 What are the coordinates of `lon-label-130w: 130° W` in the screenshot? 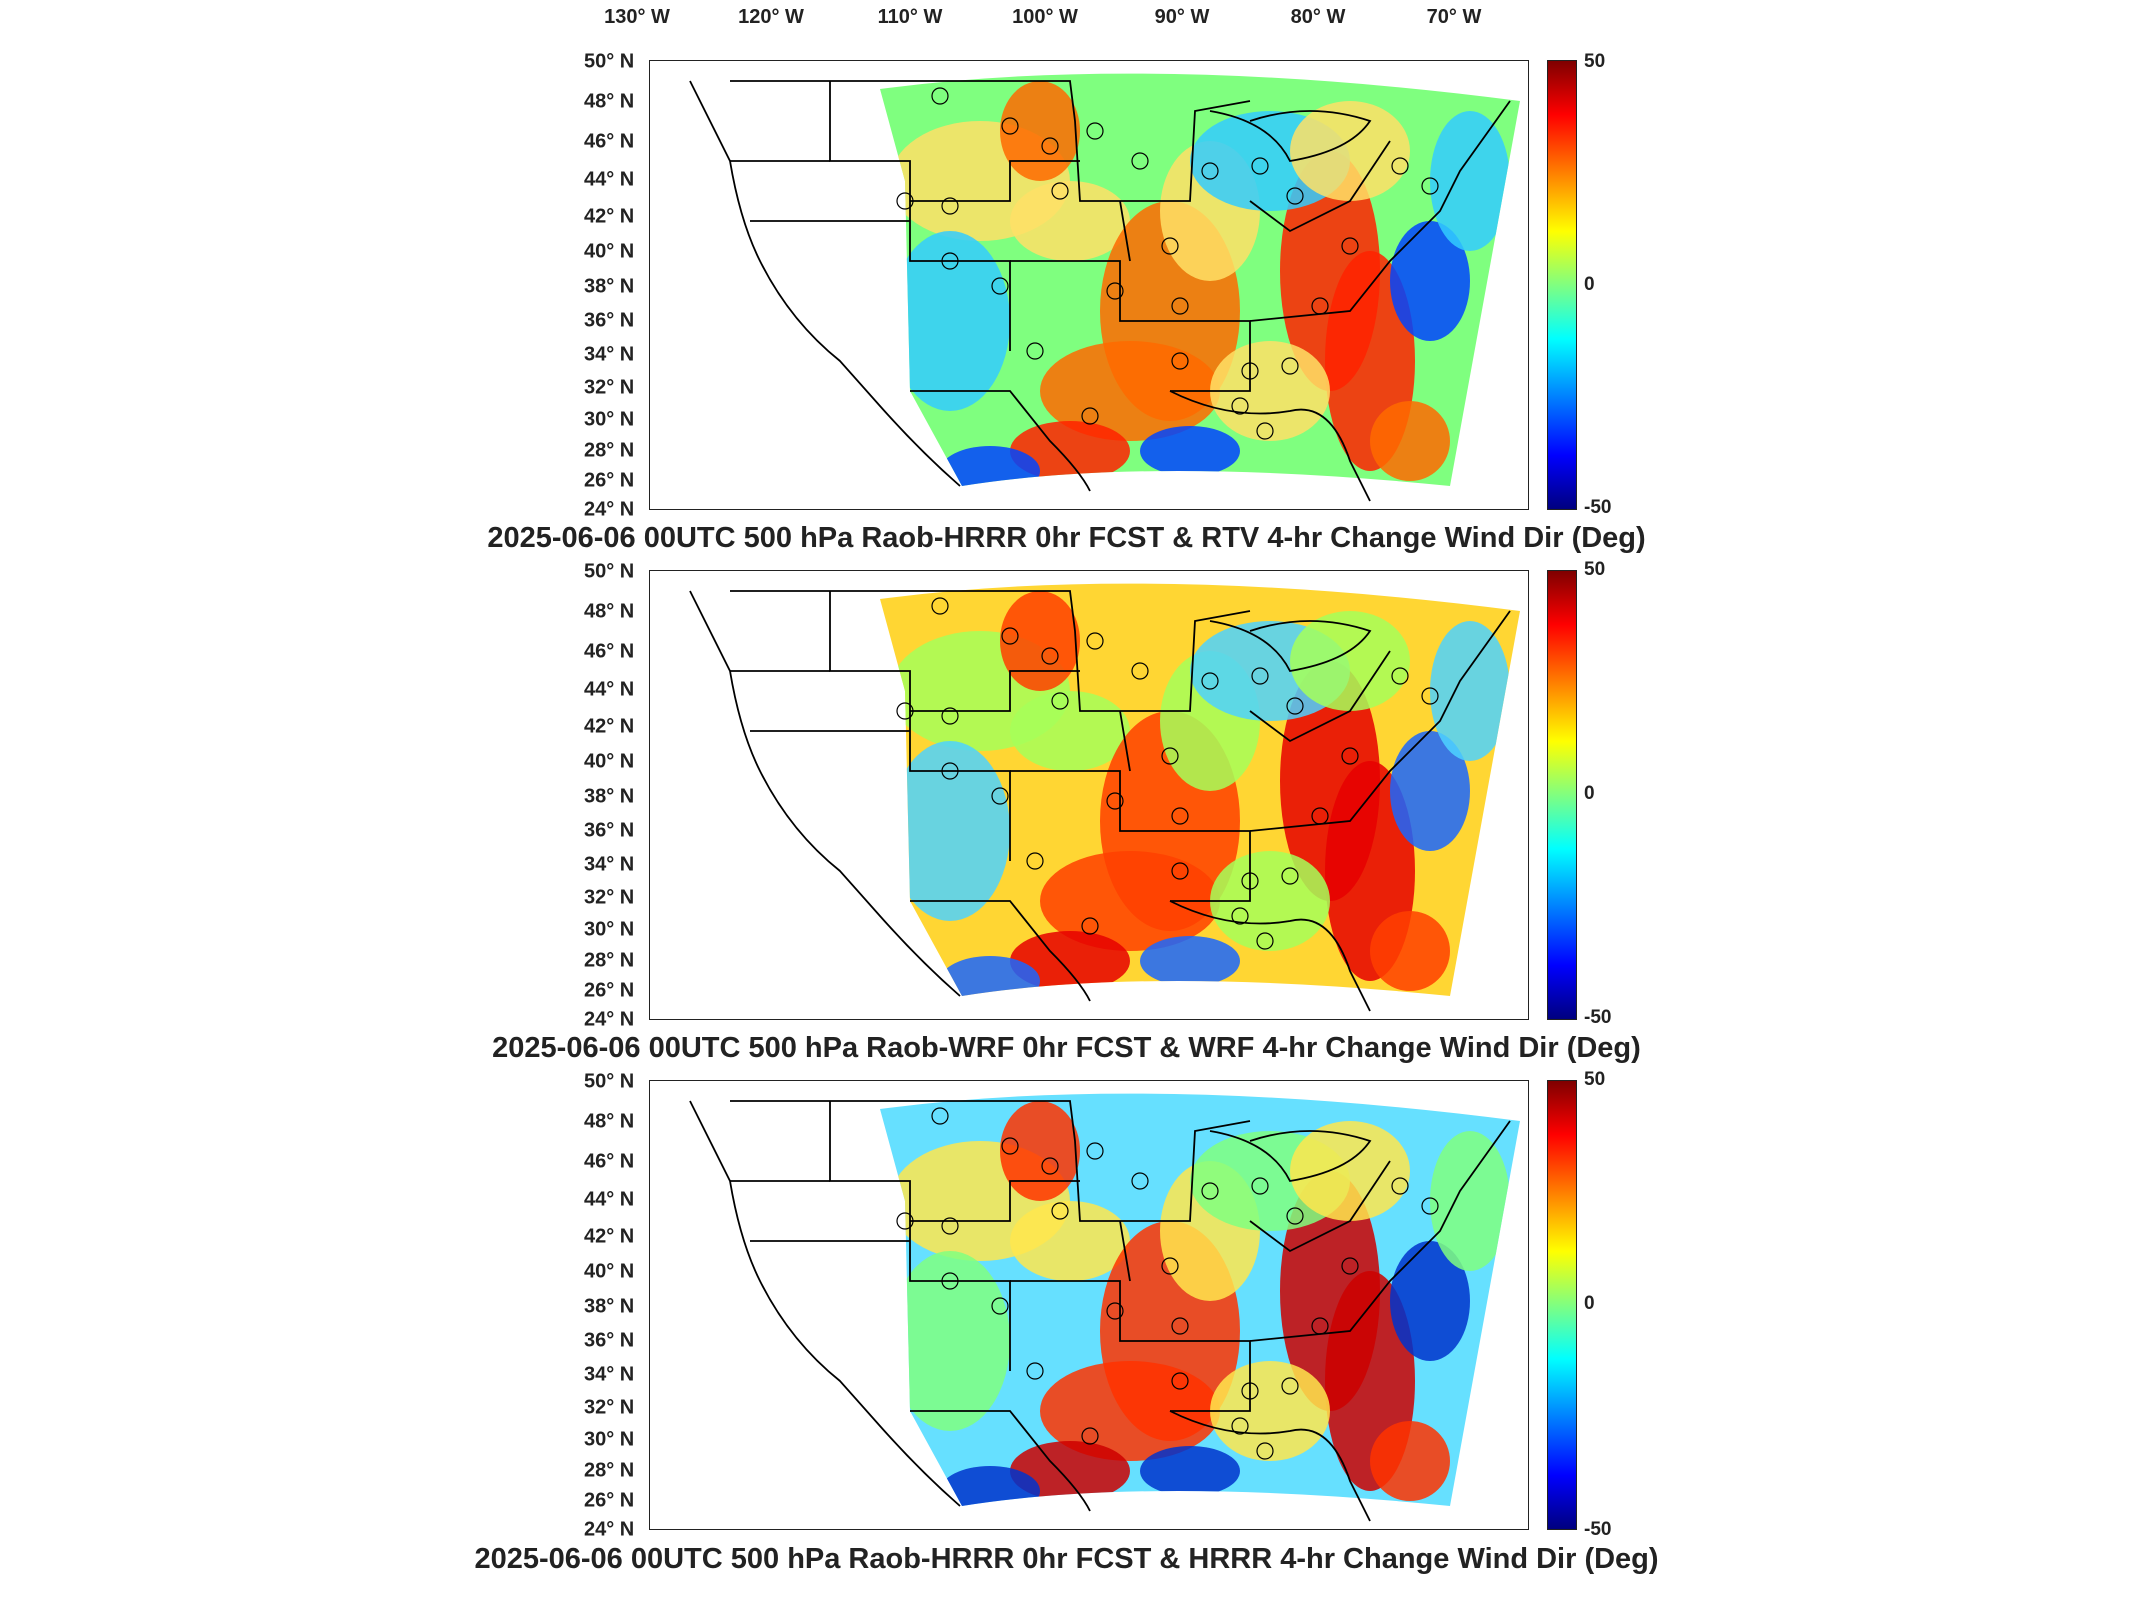 It's located at (637, 17).